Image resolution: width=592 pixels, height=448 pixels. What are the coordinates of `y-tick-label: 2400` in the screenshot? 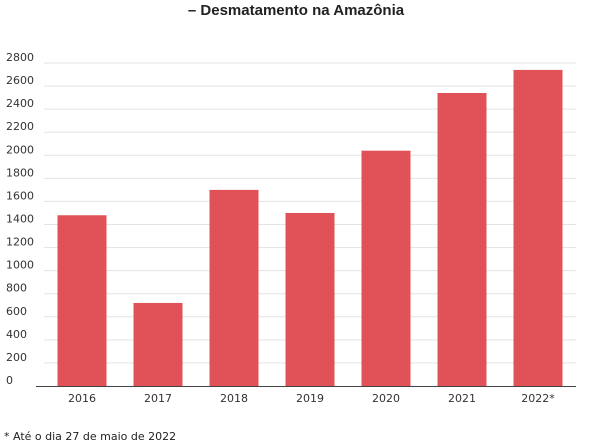 It's located at (20, 103).